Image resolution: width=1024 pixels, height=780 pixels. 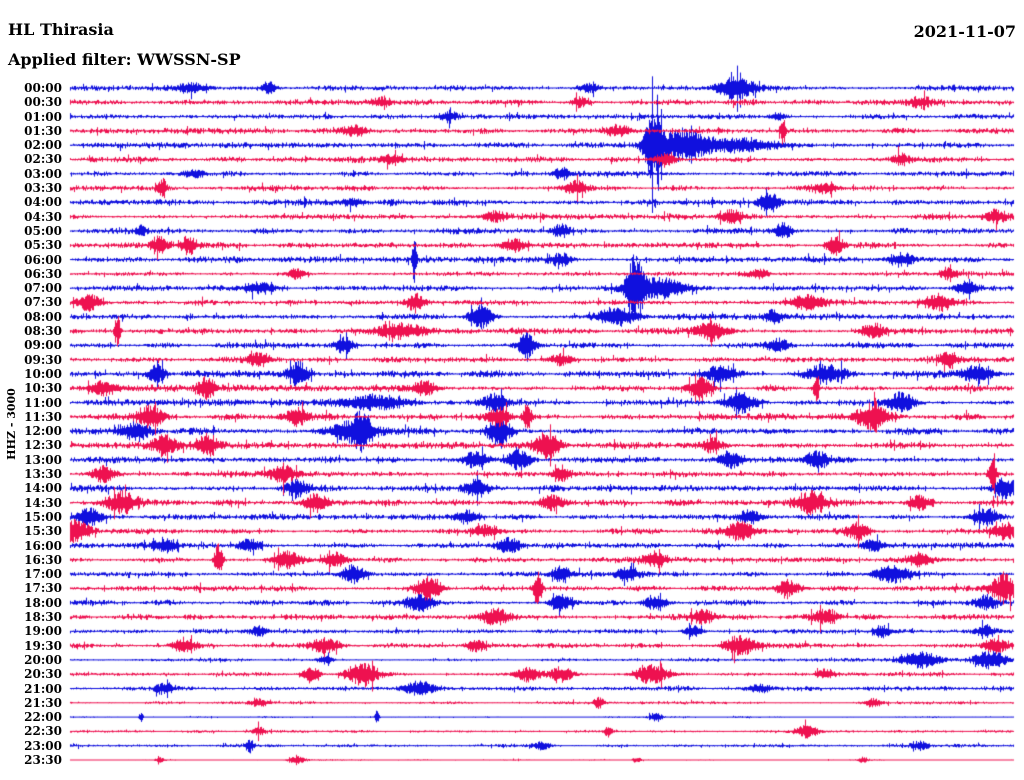 What do you see at coordinates (43, 516) in the screenshot?
I see `row-time-label: 15:00` at bounding box center [43, 516].